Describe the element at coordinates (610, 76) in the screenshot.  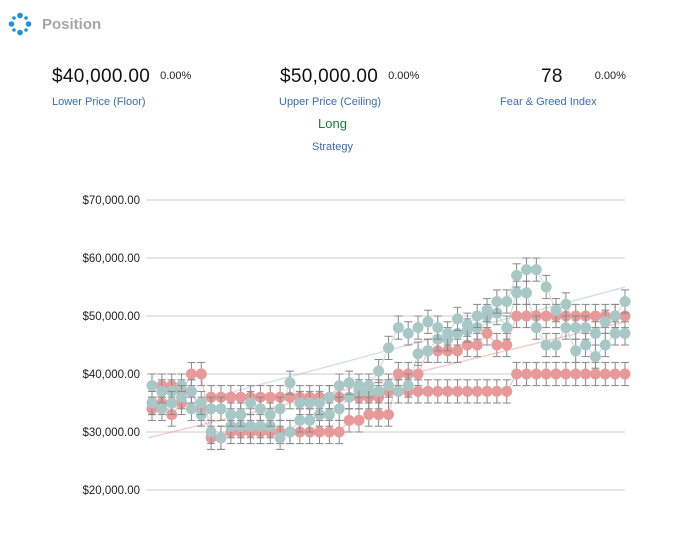
I see `fear-greed-change: 0.00%` at that location.